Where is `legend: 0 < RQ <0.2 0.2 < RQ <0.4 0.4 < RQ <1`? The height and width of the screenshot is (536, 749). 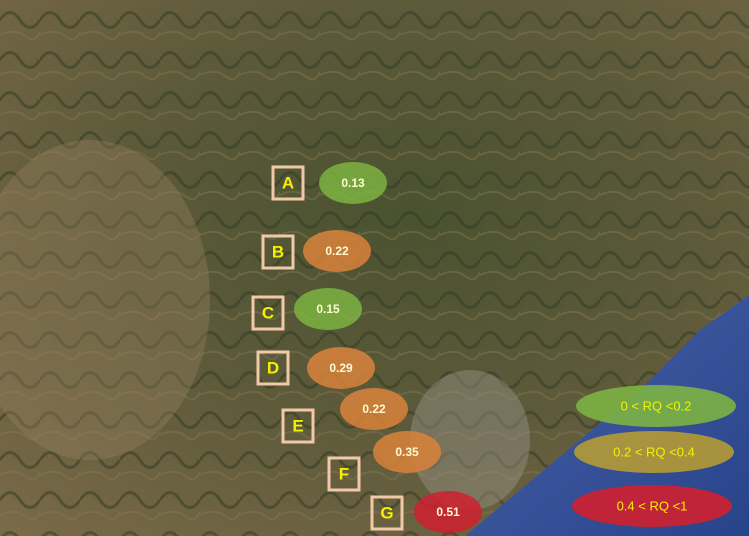
legend: 0 < RQ <0.2 0.2 < RQ <0.4 0.4 < RQ <1 is located at coordinates (654, 456).